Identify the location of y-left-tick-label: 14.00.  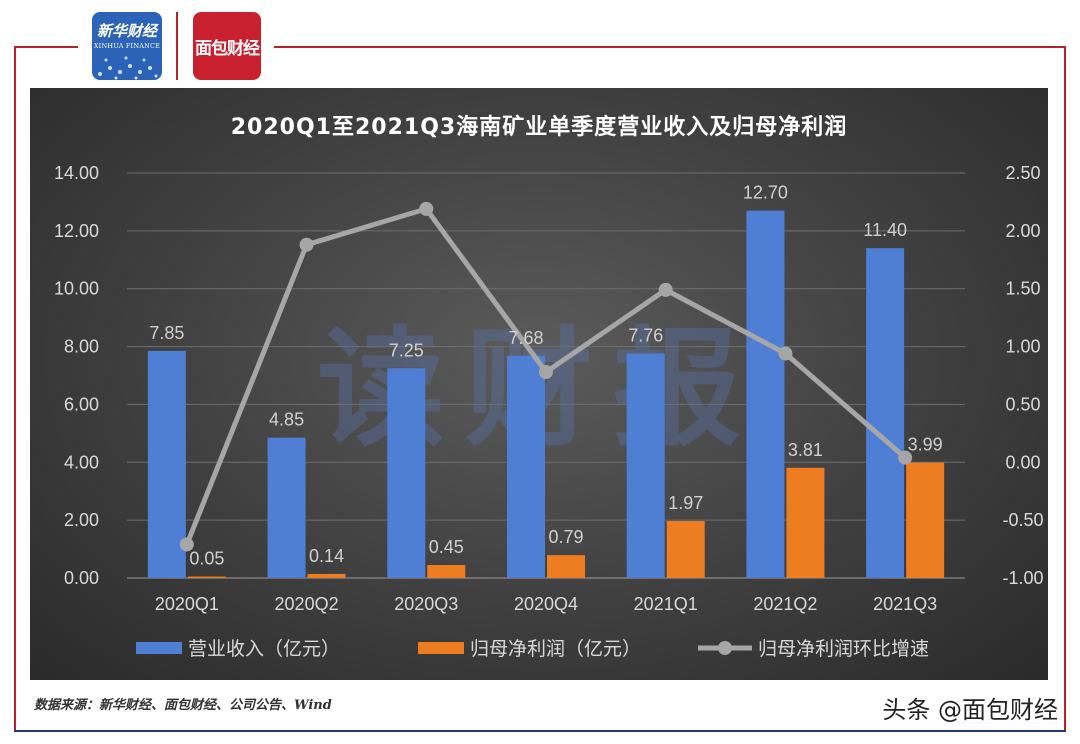
(76, 173).